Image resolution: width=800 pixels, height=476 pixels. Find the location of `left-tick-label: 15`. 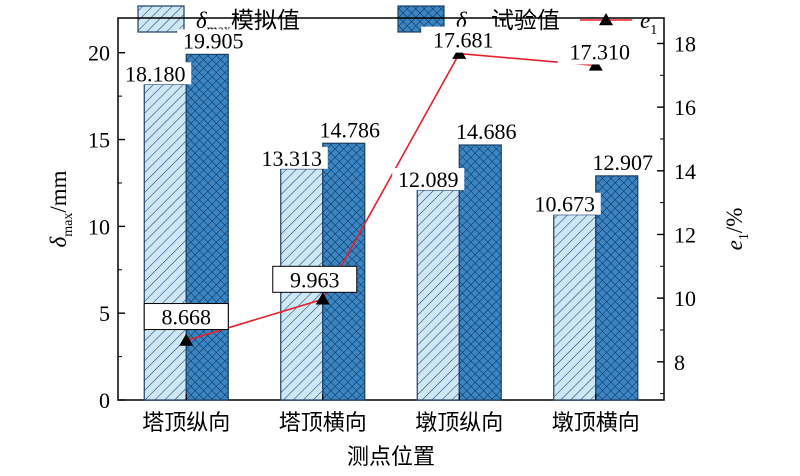

left-tick-label: 15 is located at coordinates (99, 140).